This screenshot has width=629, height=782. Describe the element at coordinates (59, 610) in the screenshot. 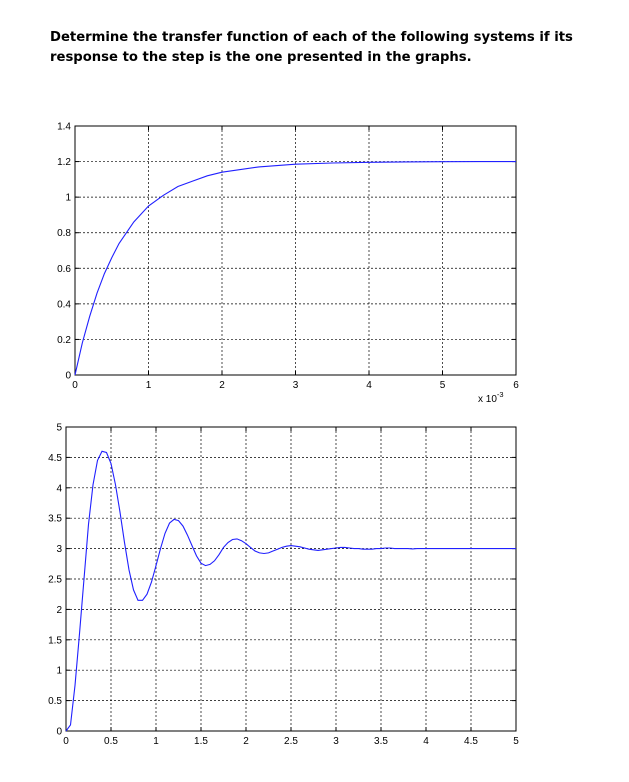

I see `y-tick-label: 2` at that location.